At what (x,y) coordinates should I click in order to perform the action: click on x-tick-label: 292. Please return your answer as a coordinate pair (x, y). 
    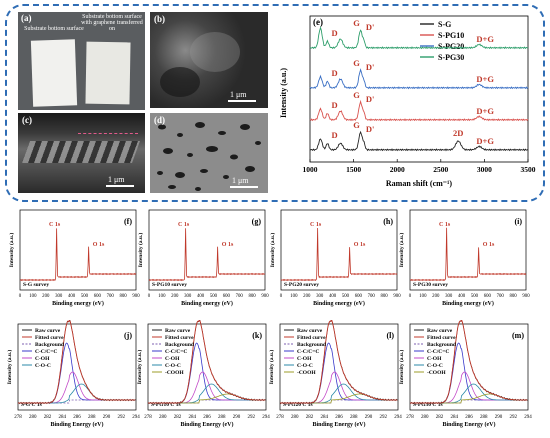
    Looking at the image, I should click on (384, 417).